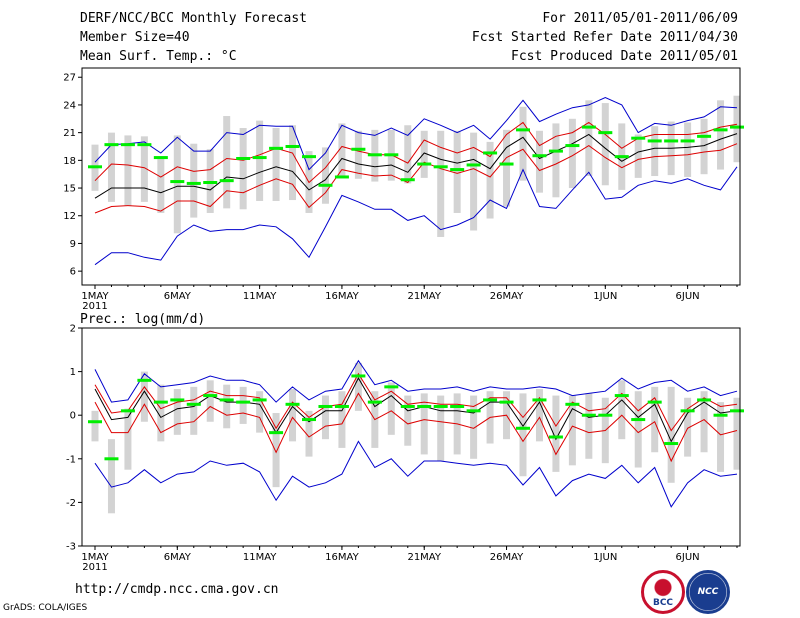 The height and width of the screenshot is (618, 800). What do you see at coordinates (94, 567) in the screenshot?
I see `prec-year-label: 2011` at bounding box center [94, 567].